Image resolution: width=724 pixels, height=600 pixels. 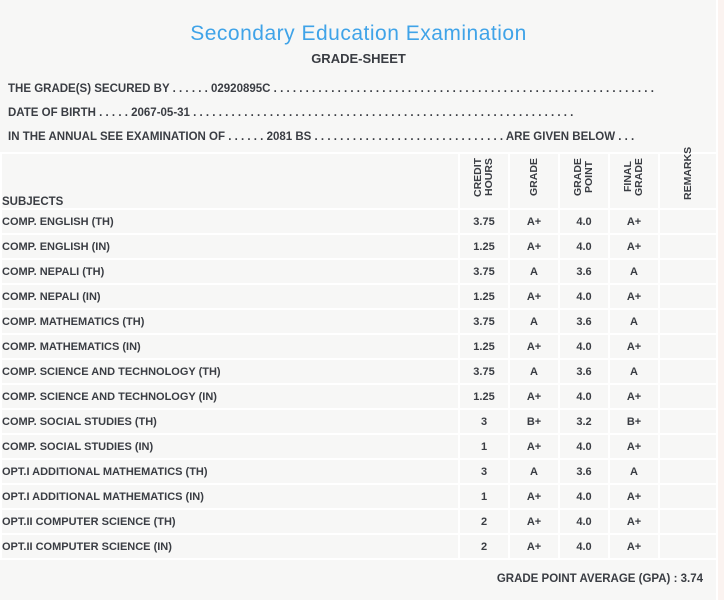 I want to click on final-grade-label: FINAL GRADE, so click(x=633, y=177).